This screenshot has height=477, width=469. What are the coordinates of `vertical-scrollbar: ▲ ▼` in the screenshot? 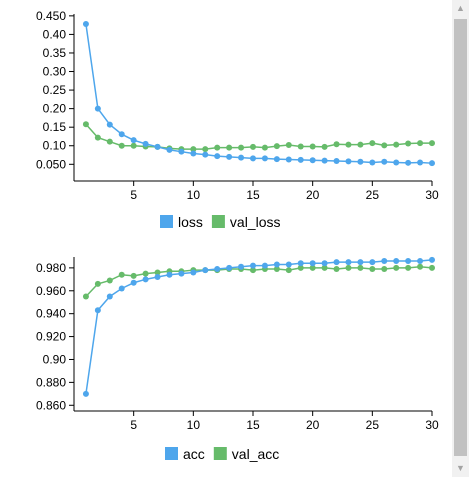 It's located at (460, 238).